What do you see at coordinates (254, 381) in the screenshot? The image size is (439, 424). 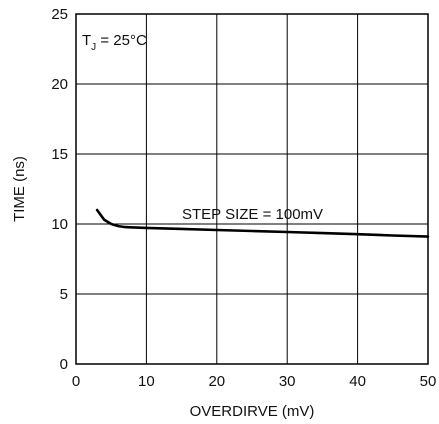 I see `x-axis-ticks: 0 10 20 30 40 50` at bounding box center [254, 381].